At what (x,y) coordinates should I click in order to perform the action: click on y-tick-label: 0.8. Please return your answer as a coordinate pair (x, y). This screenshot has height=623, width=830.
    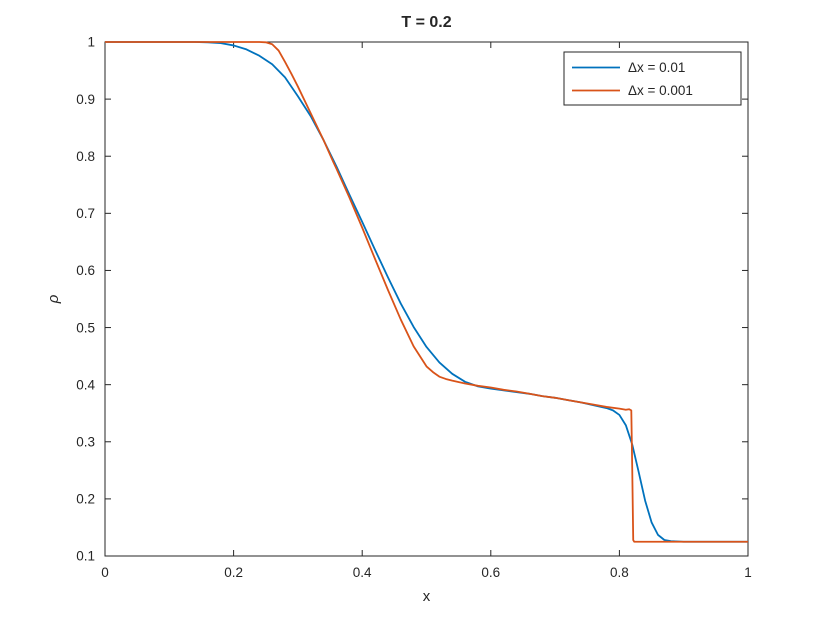
    Looking at the image, I should click on (85, 156).